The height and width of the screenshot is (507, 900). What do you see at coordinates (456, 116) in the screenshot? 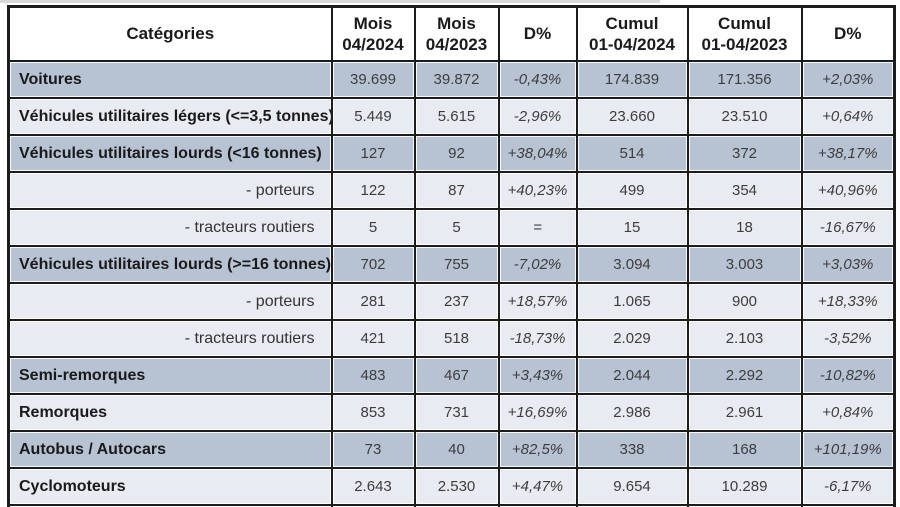
I see `cell-mois-prior: 5.615` at bounding box center [456, 116].